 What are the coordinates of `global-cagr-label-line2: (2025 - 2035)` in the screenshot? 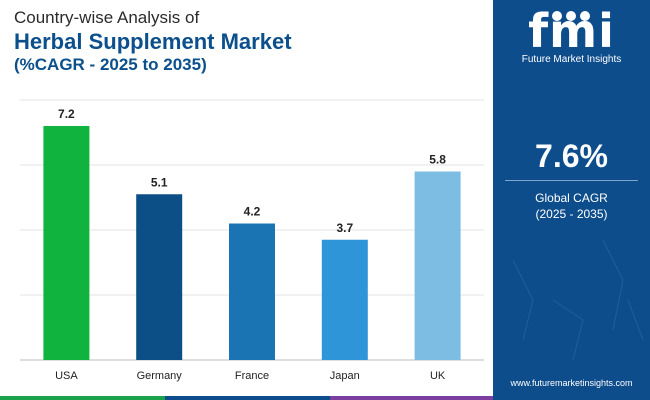 It's located at (571, 214).